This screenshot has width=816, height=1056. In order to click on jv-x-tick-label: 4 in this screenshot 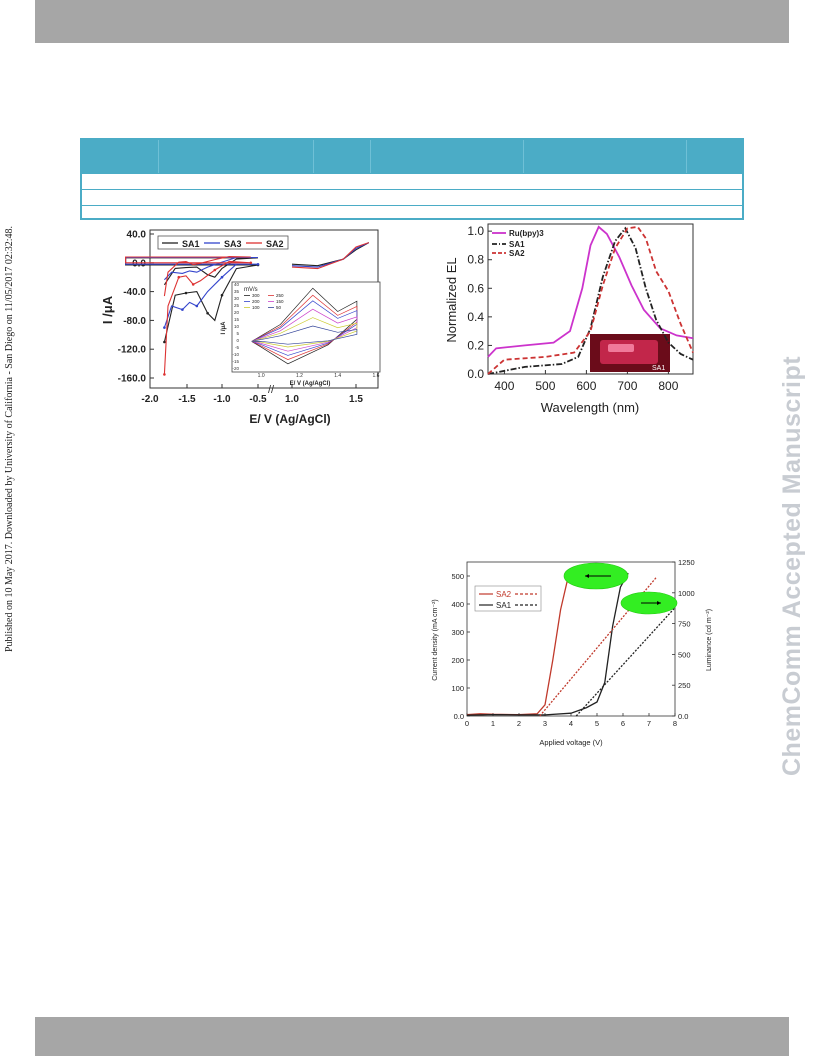, I will do `click(571, 723)`.